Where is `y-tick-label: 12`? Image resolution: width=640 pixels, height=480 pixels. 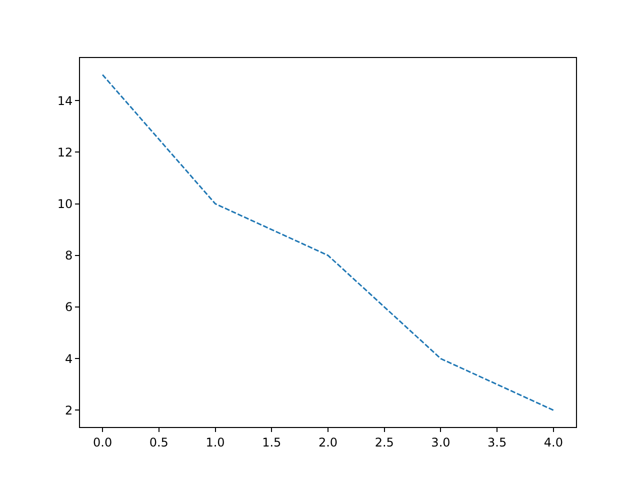
y-tick-label: 12 is located at coordinates (65, 152).